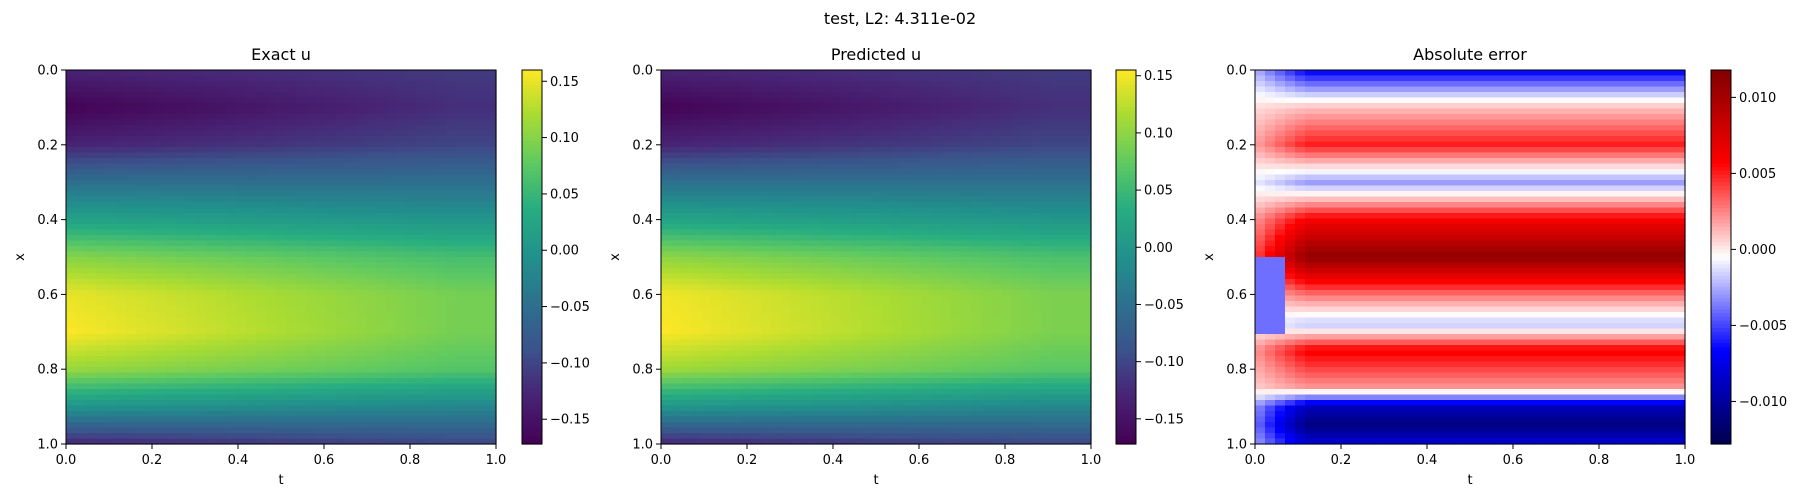 The height and width of the screenshot is (500, 1800). I want to click on y-tick-label: 0.4, so click(47, 220).